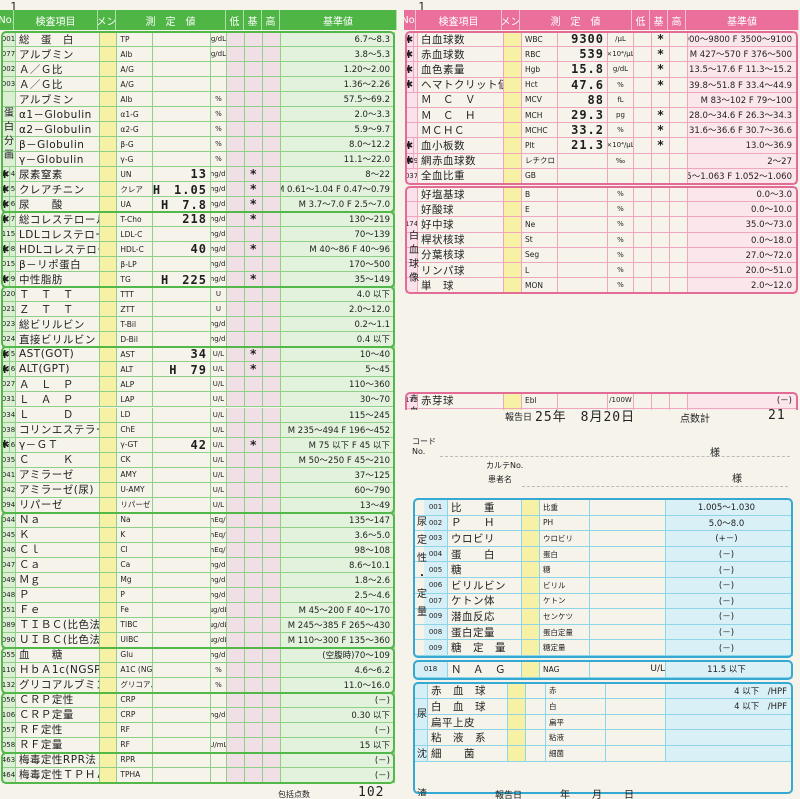  What do you see at coordinates (565, 669) in the screenshot?
I see `test-abbr: NAG` at bounding box center [565, 669].